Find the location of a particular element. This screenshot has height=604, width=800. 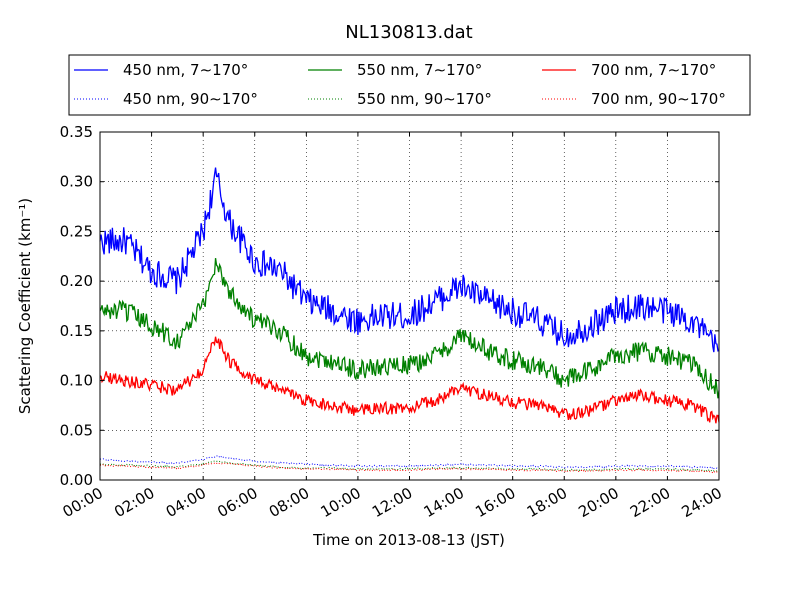

y-tick-label: 0.30 is located at coordinates (76, 182).